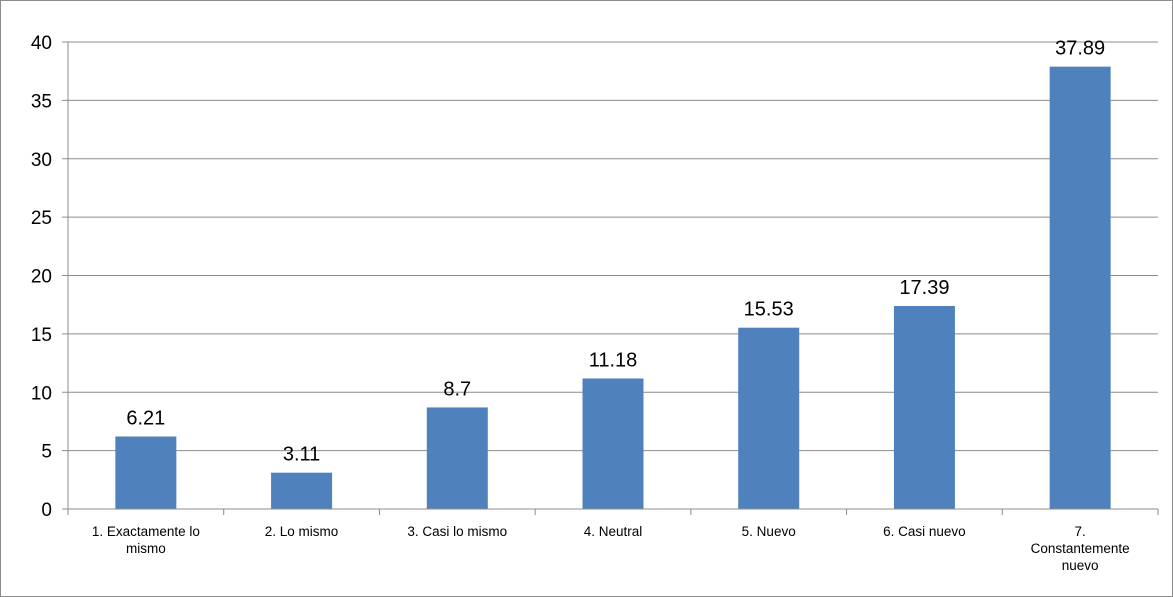 Image resolution: width=1173 pixels, height=597 pixels. I want to click on y-tick-label: 20, so click(41, 277).